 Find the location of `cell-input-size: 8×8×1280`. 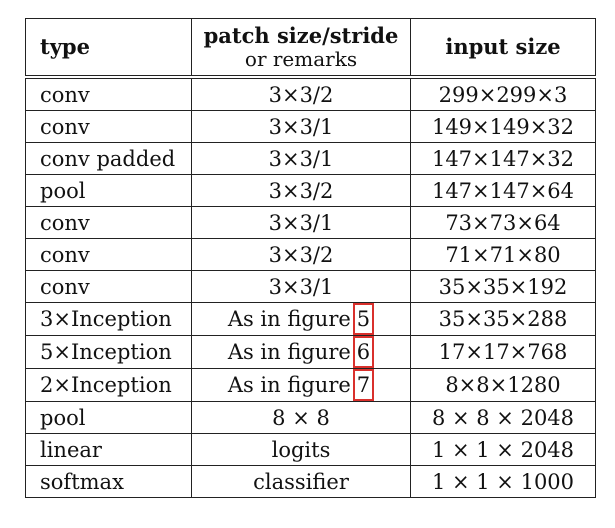

cell-input-size: 8×8×1280 is located at coordinates (503, 385).